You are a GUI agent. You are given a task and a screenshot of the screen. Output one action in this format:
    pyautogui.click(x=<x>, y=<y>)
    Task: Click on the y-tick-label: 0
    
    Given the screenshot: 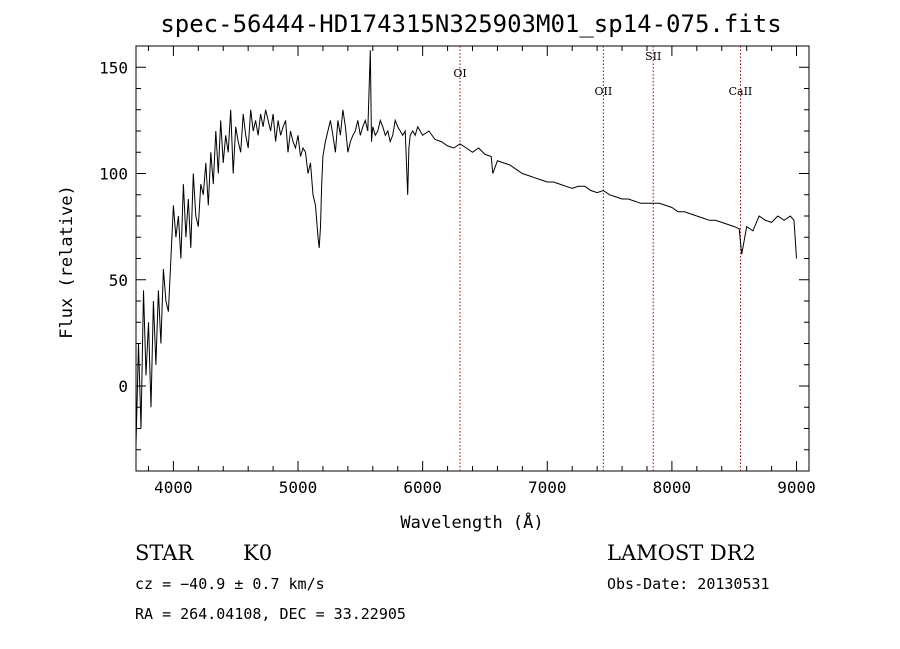 What is the action you would take?
    pyautogui.click(x=123, y=386)
    